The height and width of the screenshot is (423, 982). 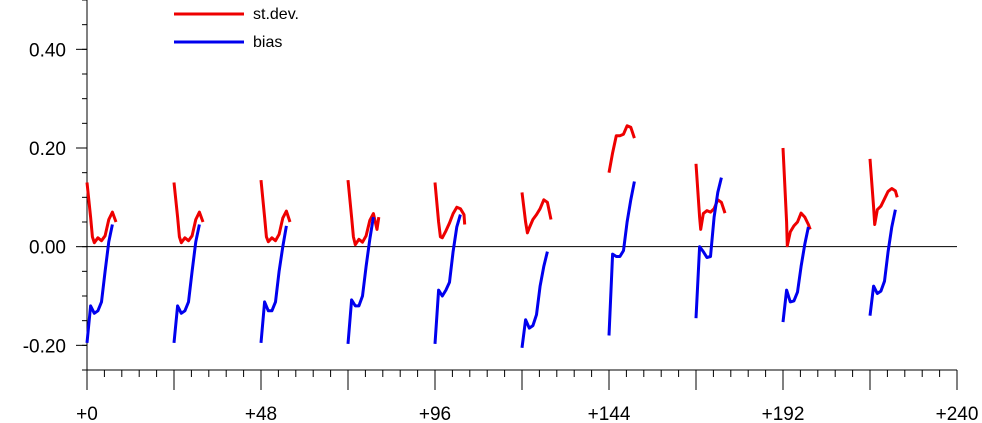 I want to click on x-tick-label: +96, so click(x=435, y=413).